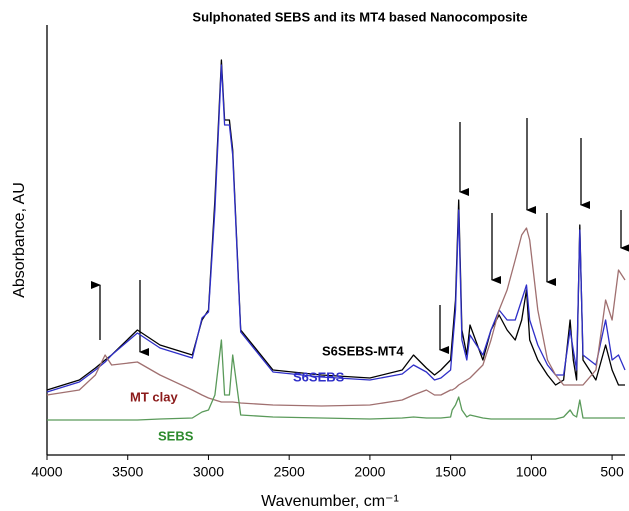  Describe the element at coordinates (154, 396) in the screenshot. I see `series-label: MT clay` at that location.